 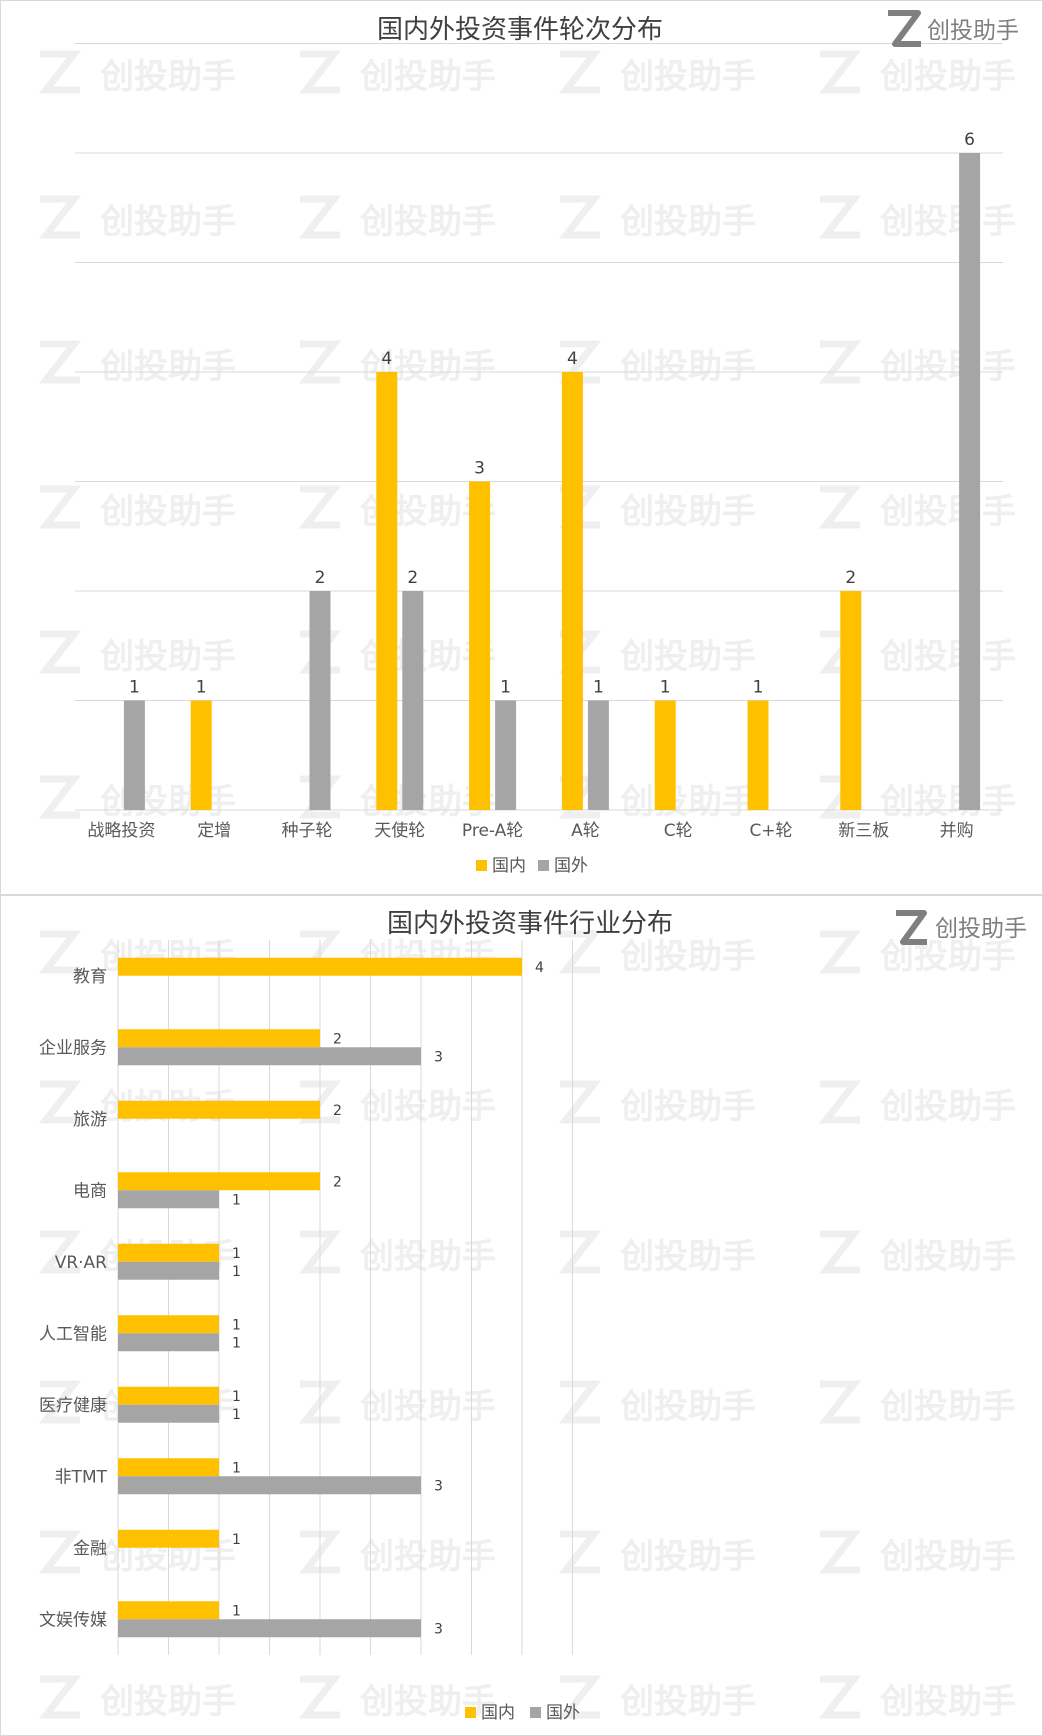 What do you see at coordinates (863, 831) in the screenshot?
I see `category-tick-label: 新三板` at bounding box center [863, 831].